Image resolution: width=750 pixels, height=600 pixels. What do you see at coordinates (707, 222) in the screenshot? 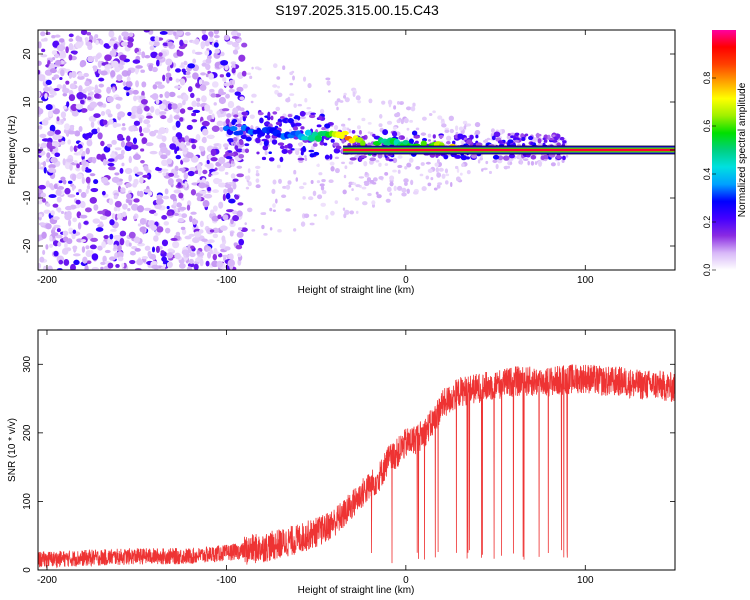
I see `colorbar-tick-label: 0.2` at bounding box center [707, 222].